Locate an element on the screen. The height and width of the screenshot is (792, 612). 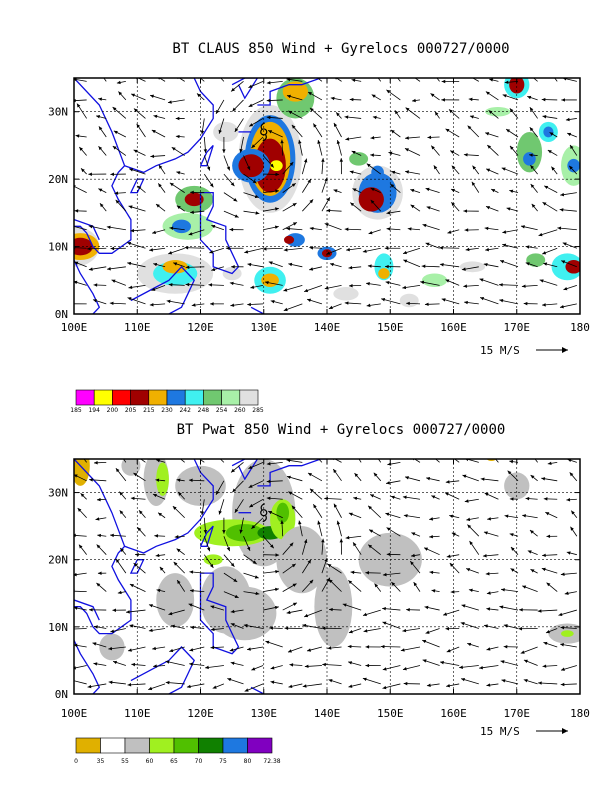
chart-title: BT CLAUS 850 Wind + Gyrelocs 000727/0000 is located at coordinates (340, 49).